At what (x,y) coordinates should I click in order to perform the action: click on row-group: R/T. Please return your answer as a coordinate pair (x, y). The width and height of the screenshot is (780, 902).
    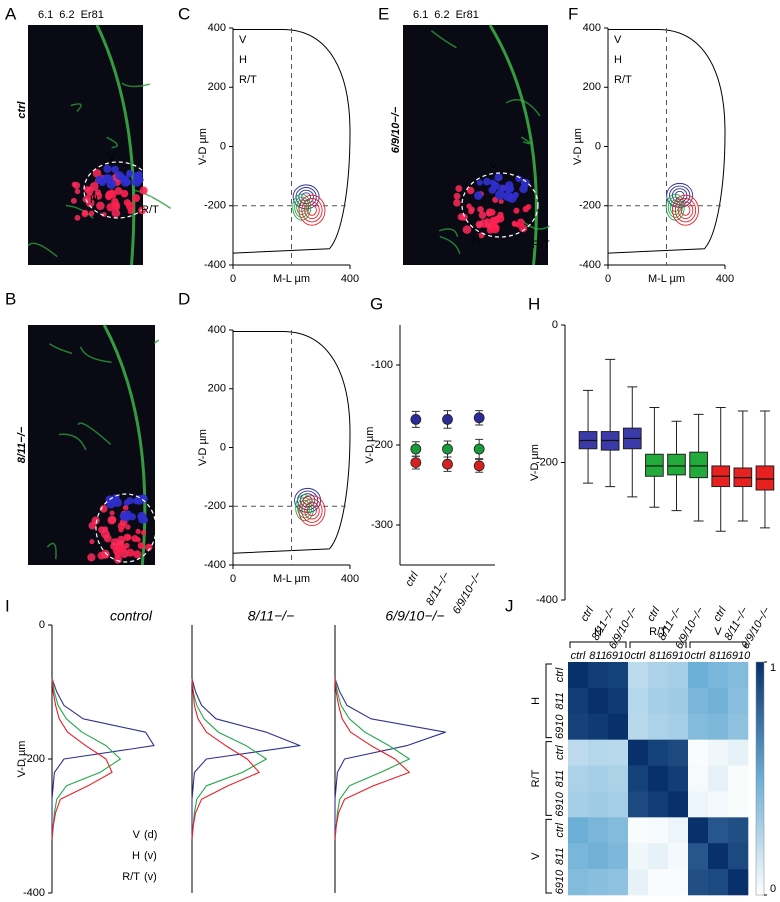
    Looking at the image, I should click on (536, 778).